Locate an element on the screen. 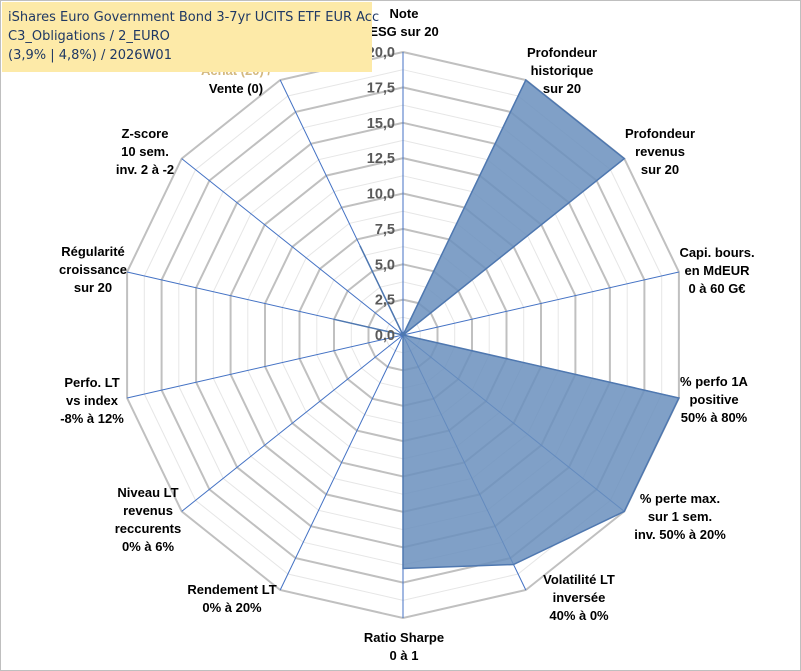 The image size is (801, 671). radial-tick-labels: 0,0 2,5 5,0 7,5 10,0 12,5 15,0 17,5 20,0 is located at coordinates (381, 194).